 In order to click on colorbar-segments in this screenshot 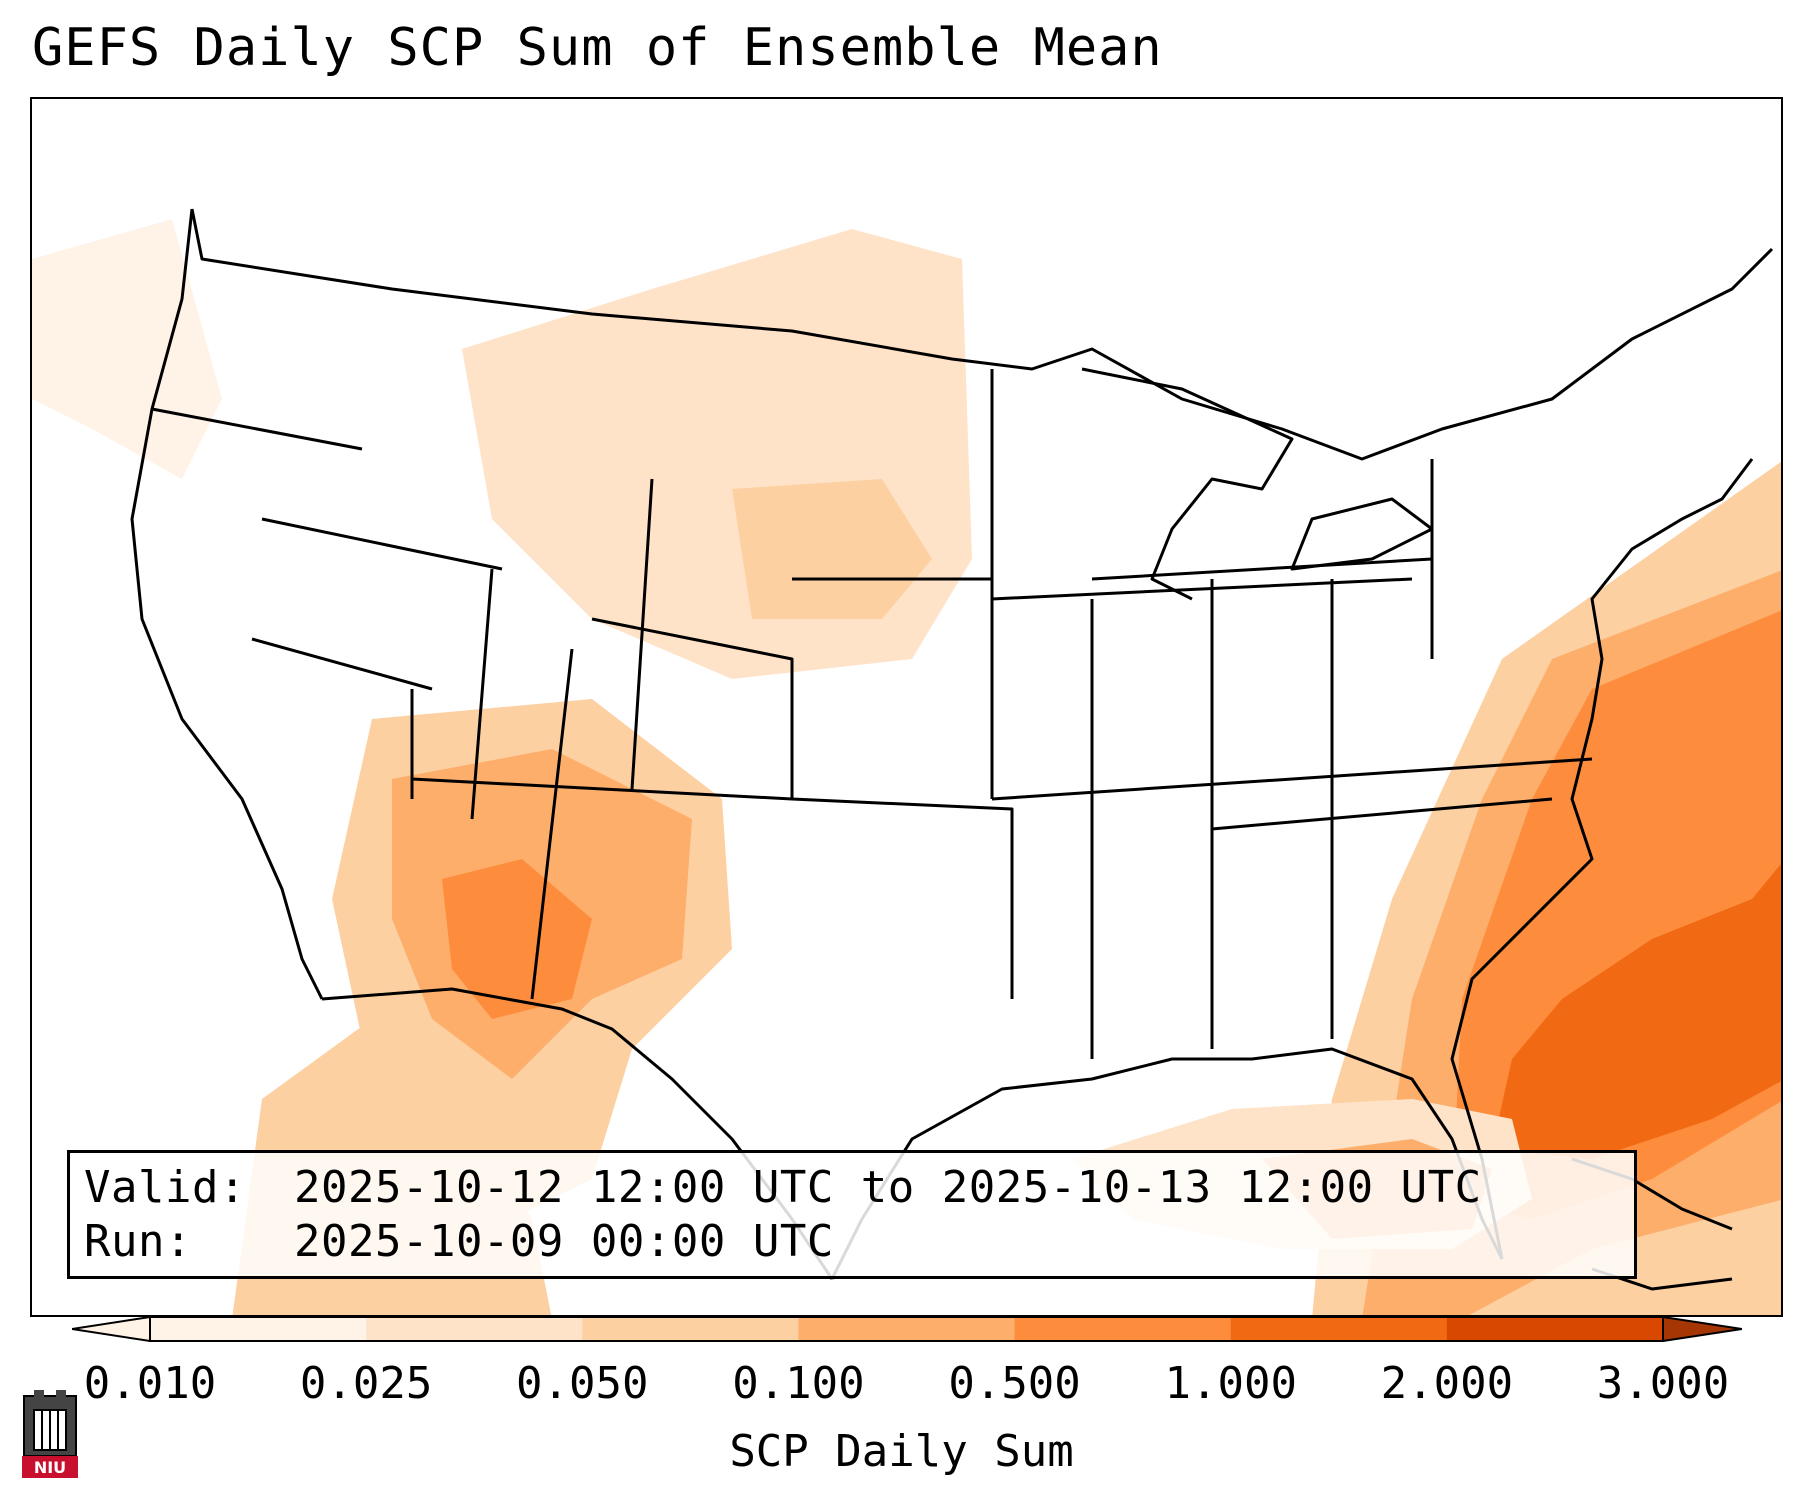, I will do `click(907, 1329)`.